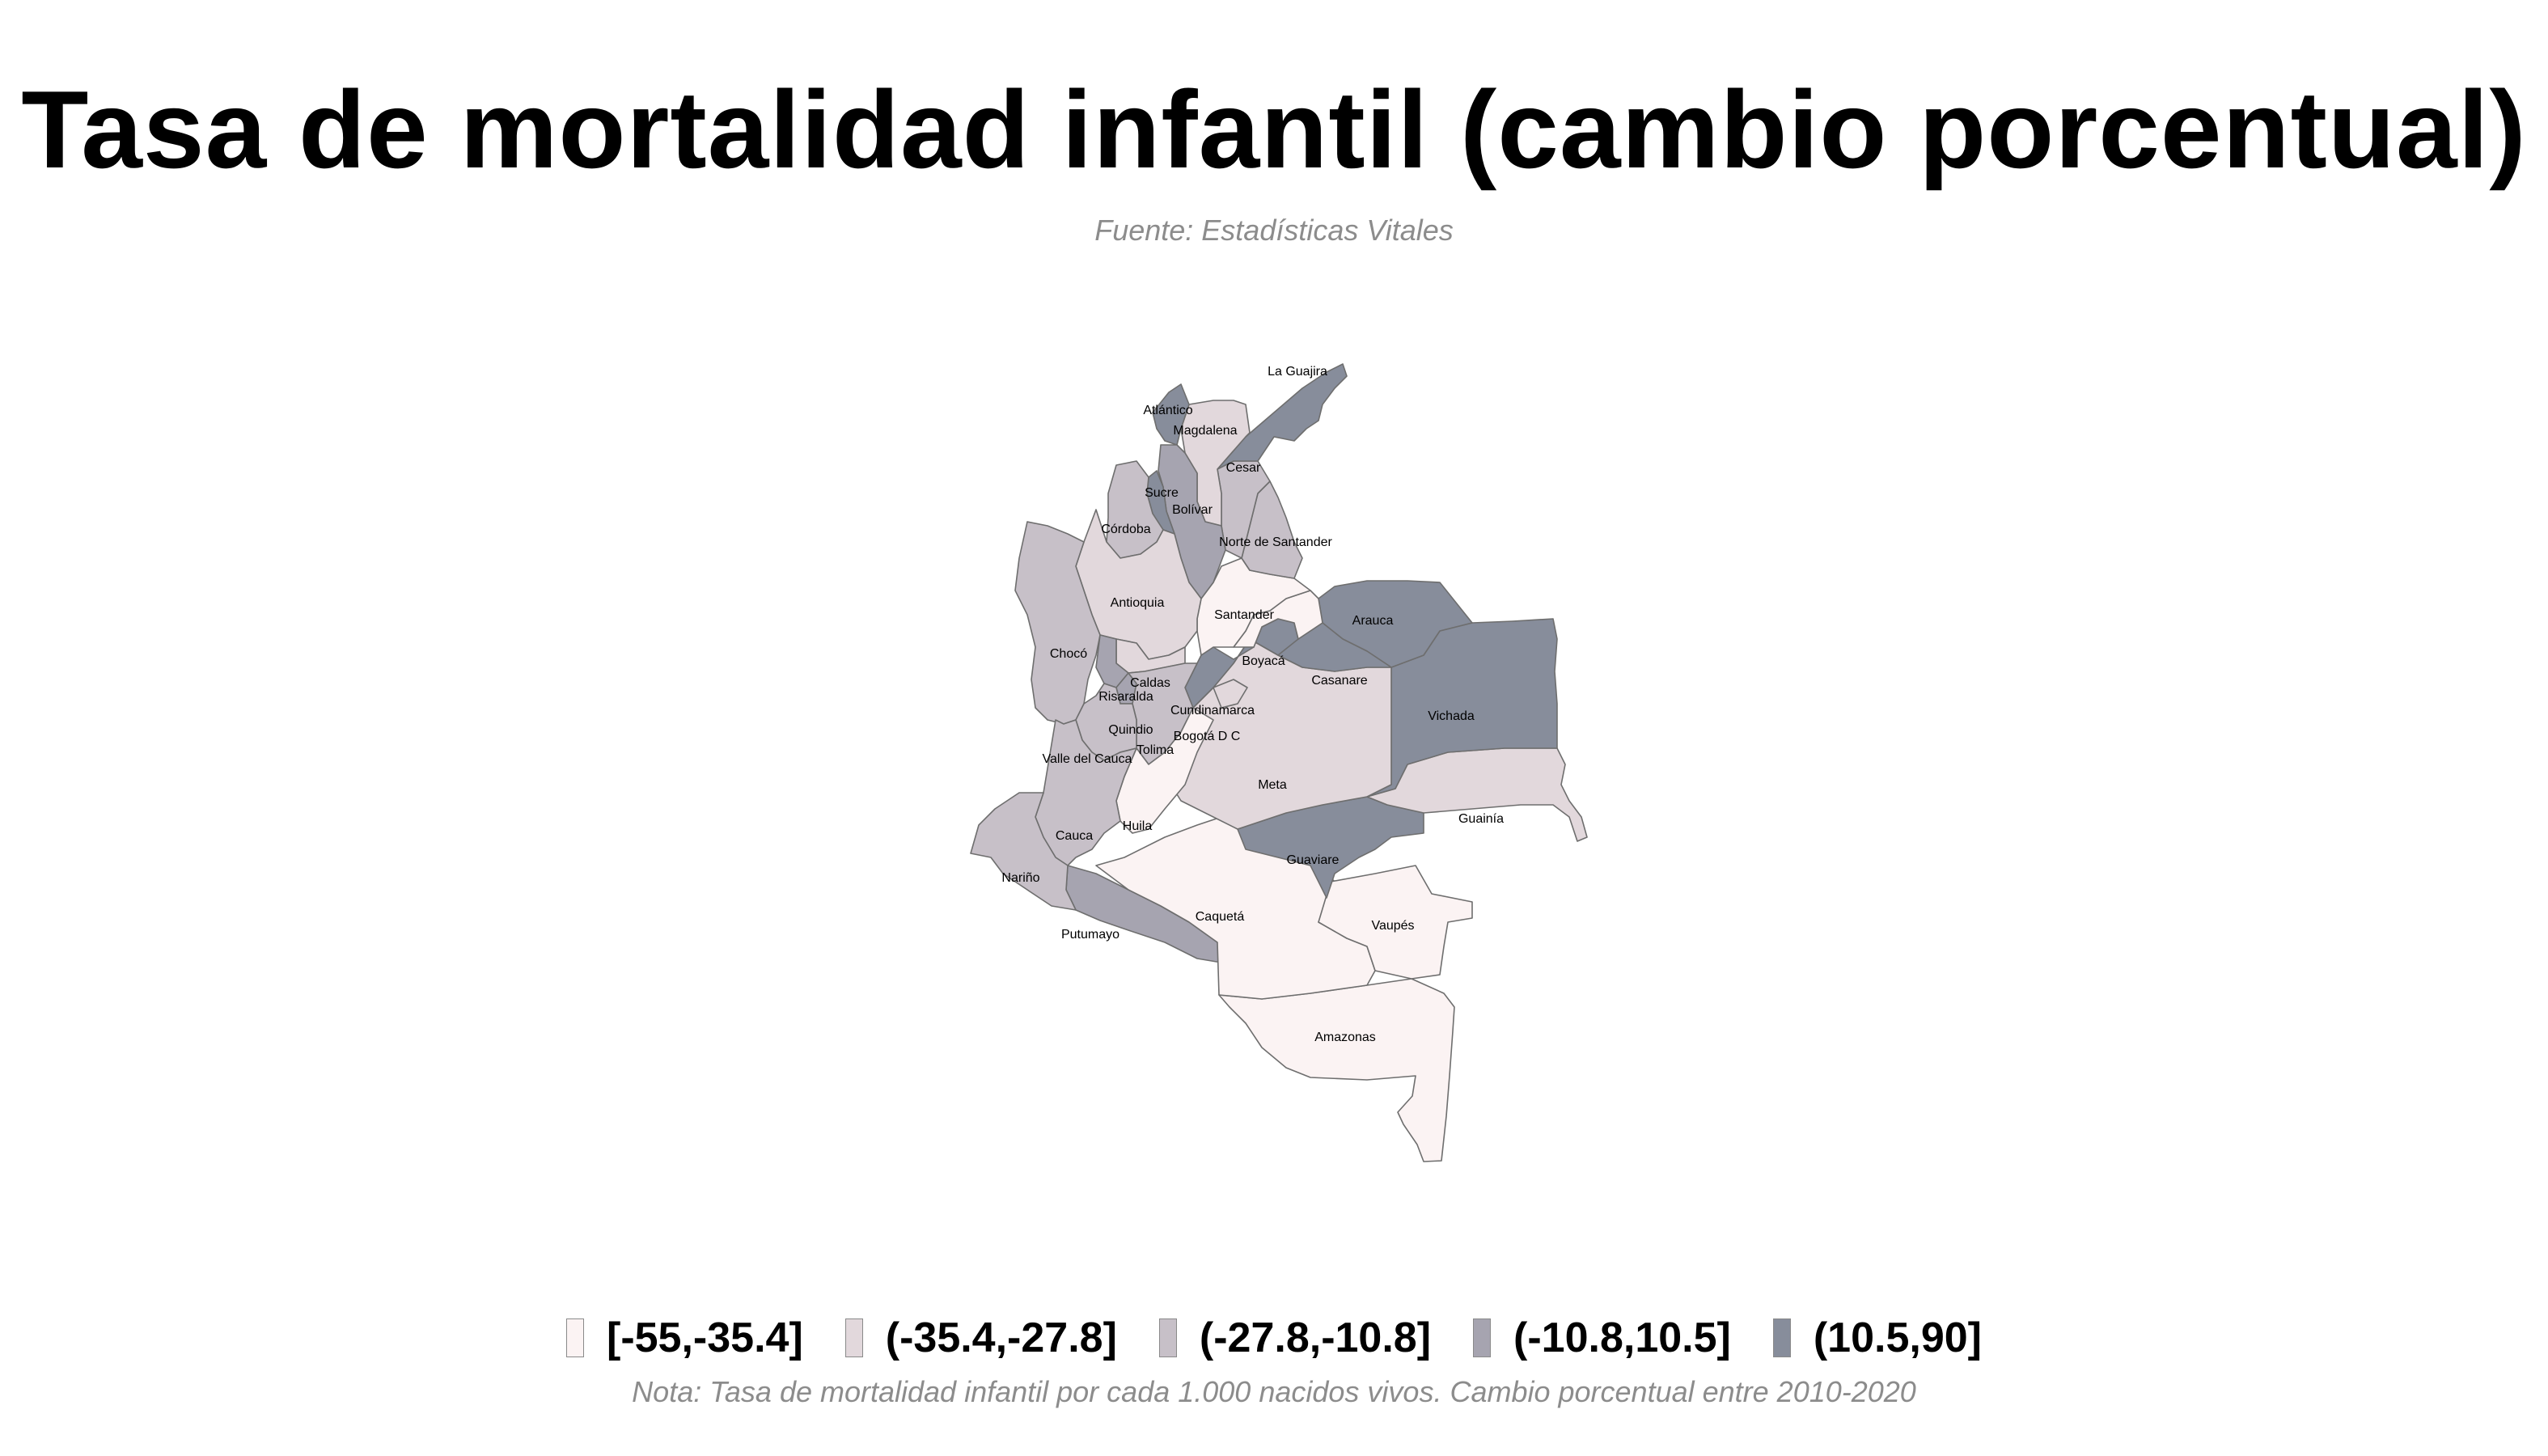  I want to click on legend-label: [-55,-35.4], so click(705, 1337).